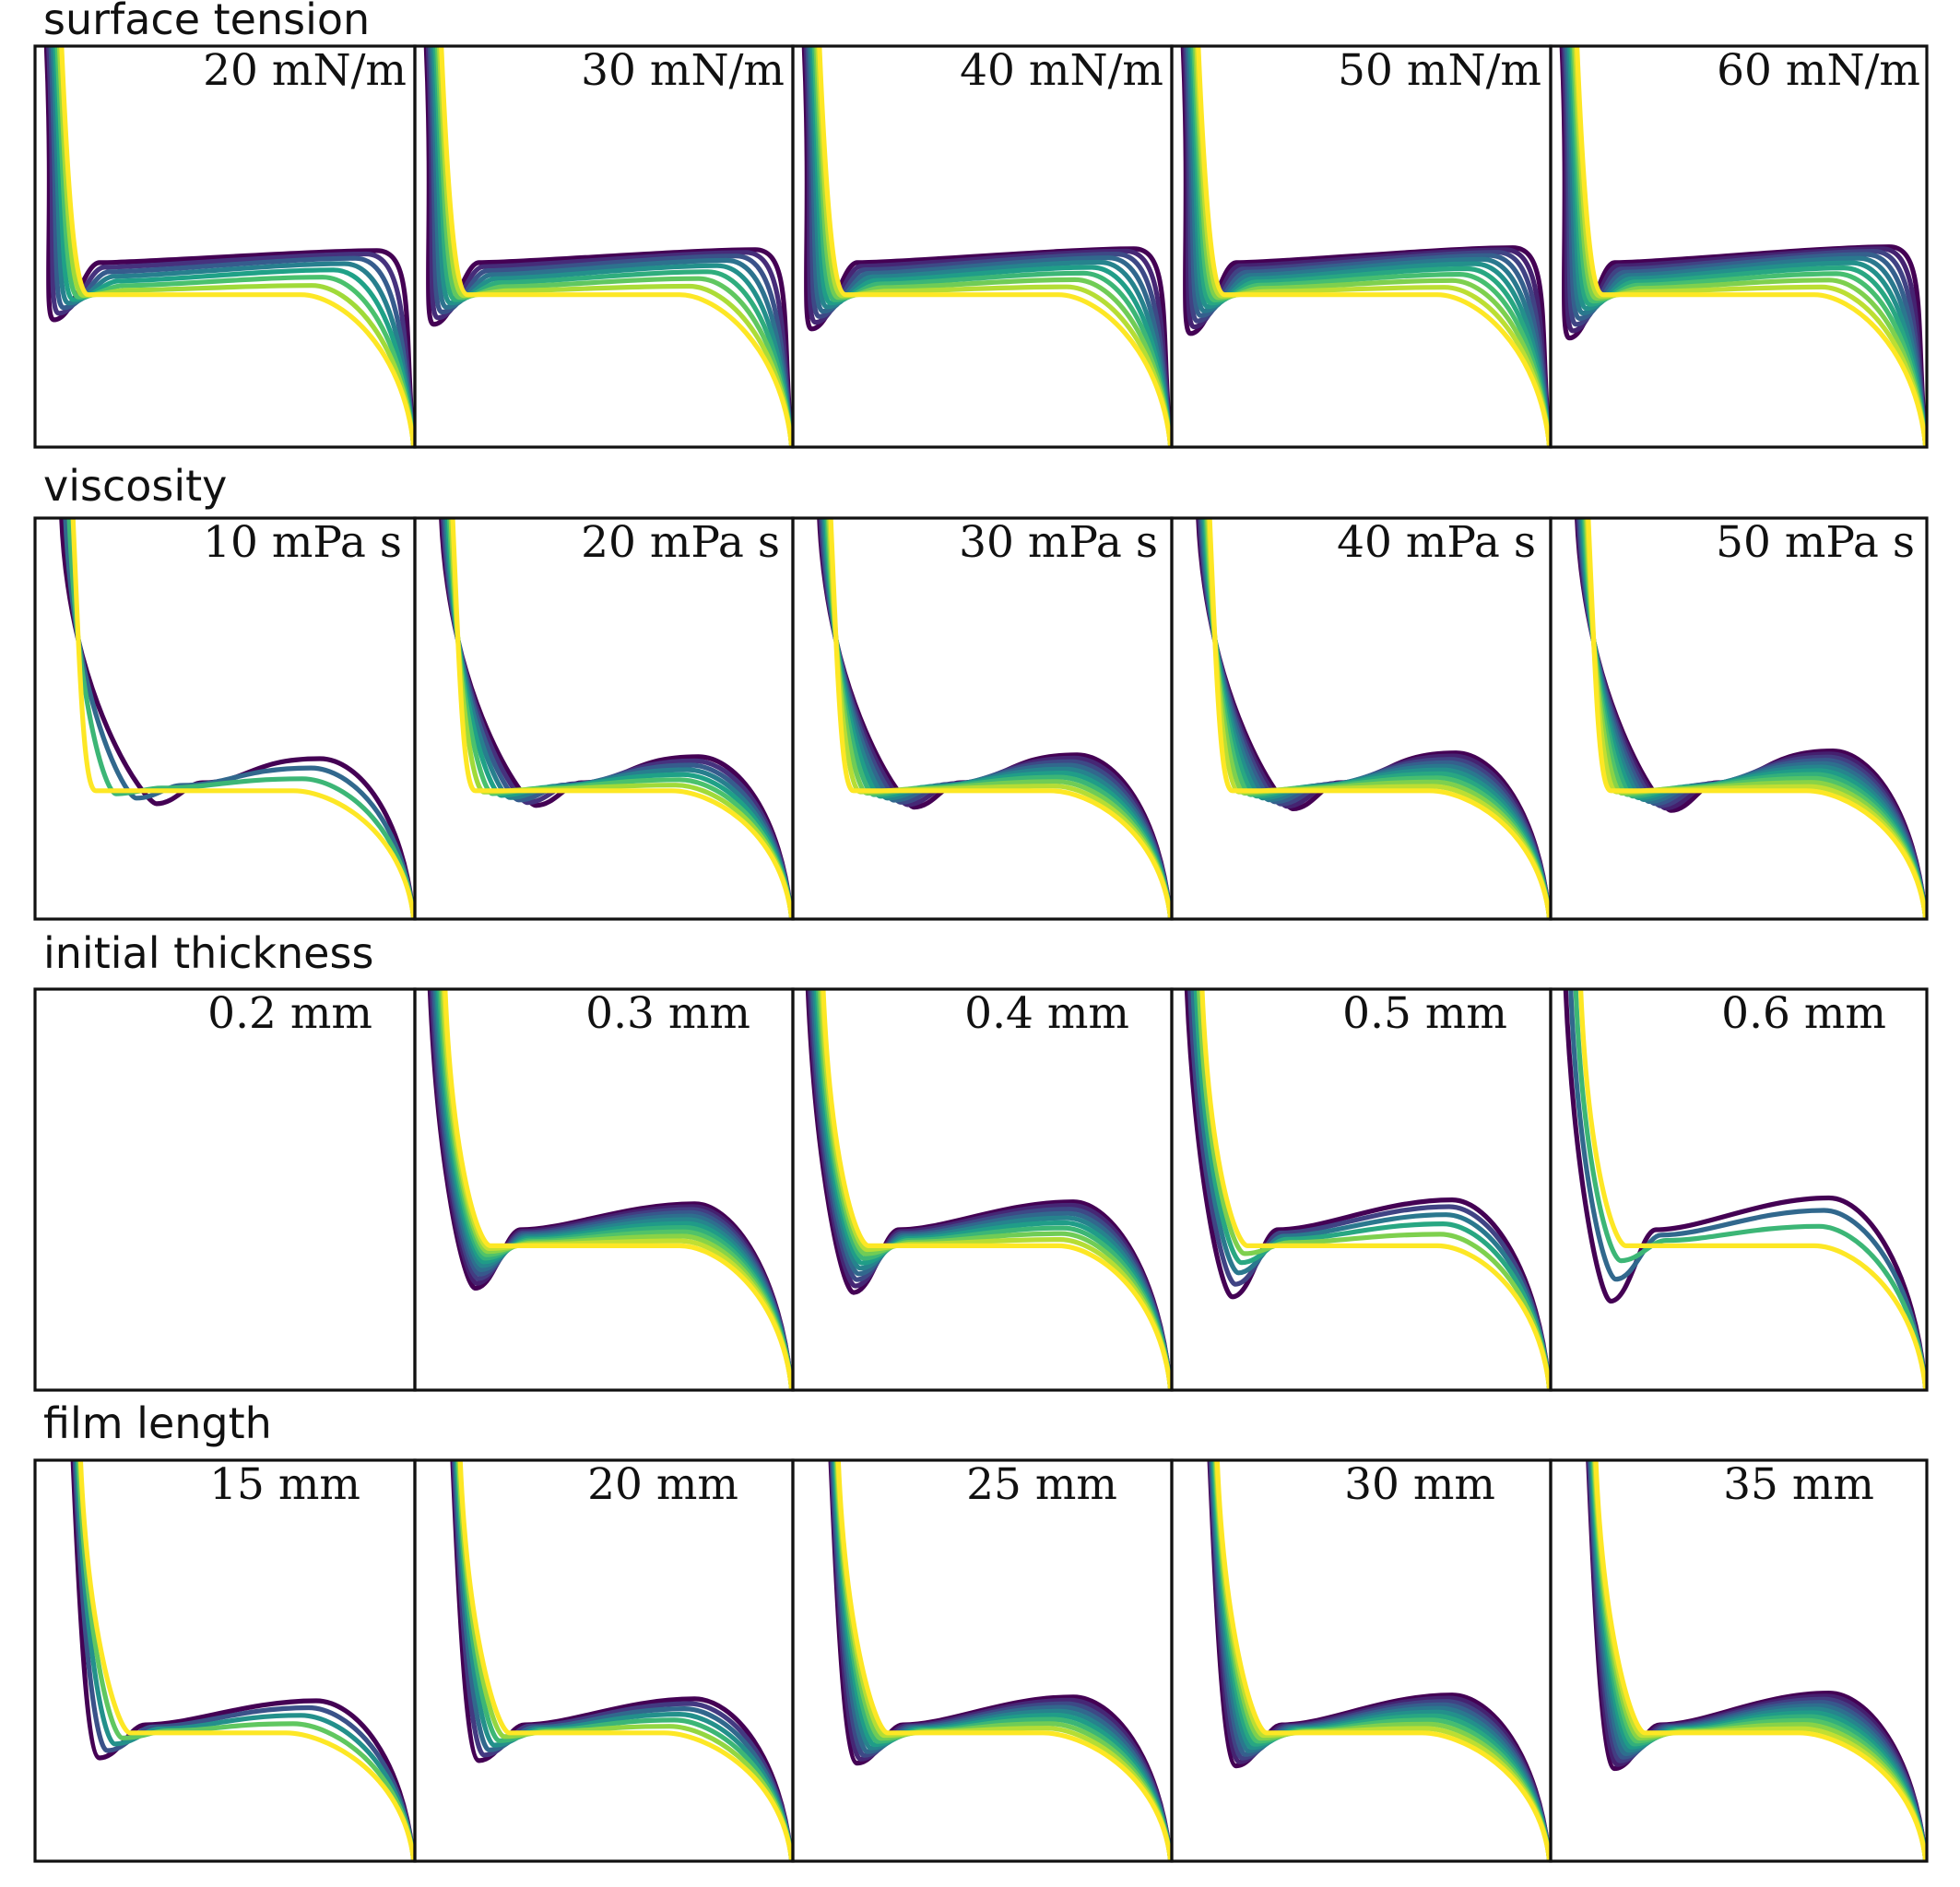 Image resolution: width=1960 pixels, height=1887 pixels. I want to click on panel-label: 10 mPa s, so click(302, 542).